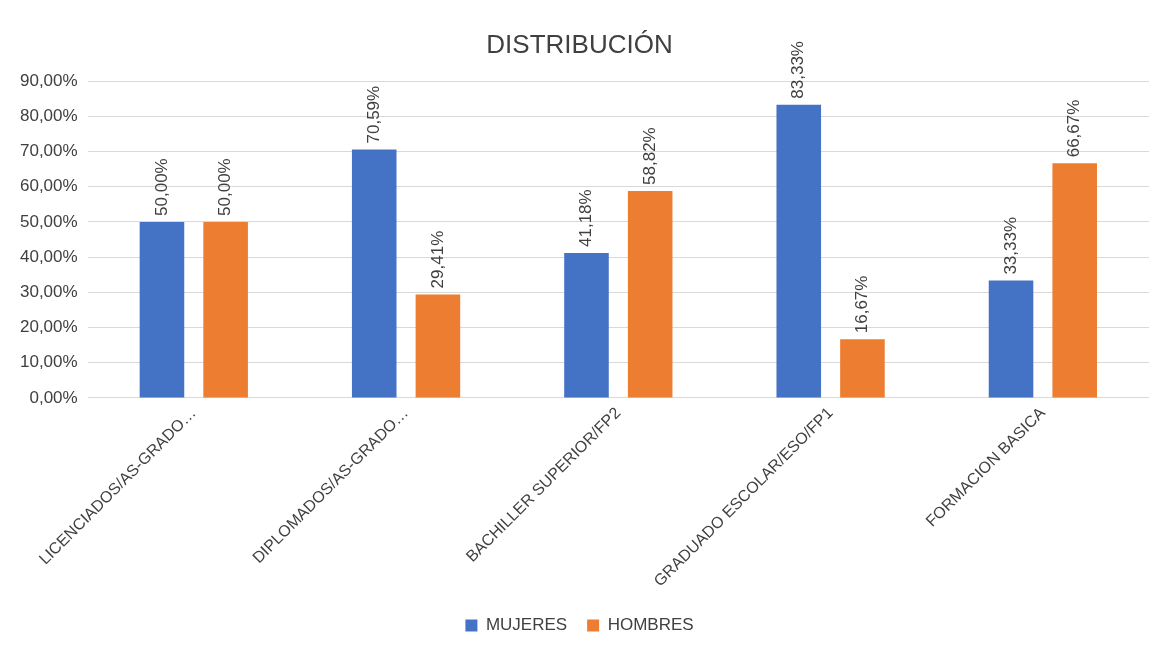  What do you see at coordinates (48, 256) in the screenshot?
I see `y-tick-label: 40,00%` at bounding box center [48, 256].